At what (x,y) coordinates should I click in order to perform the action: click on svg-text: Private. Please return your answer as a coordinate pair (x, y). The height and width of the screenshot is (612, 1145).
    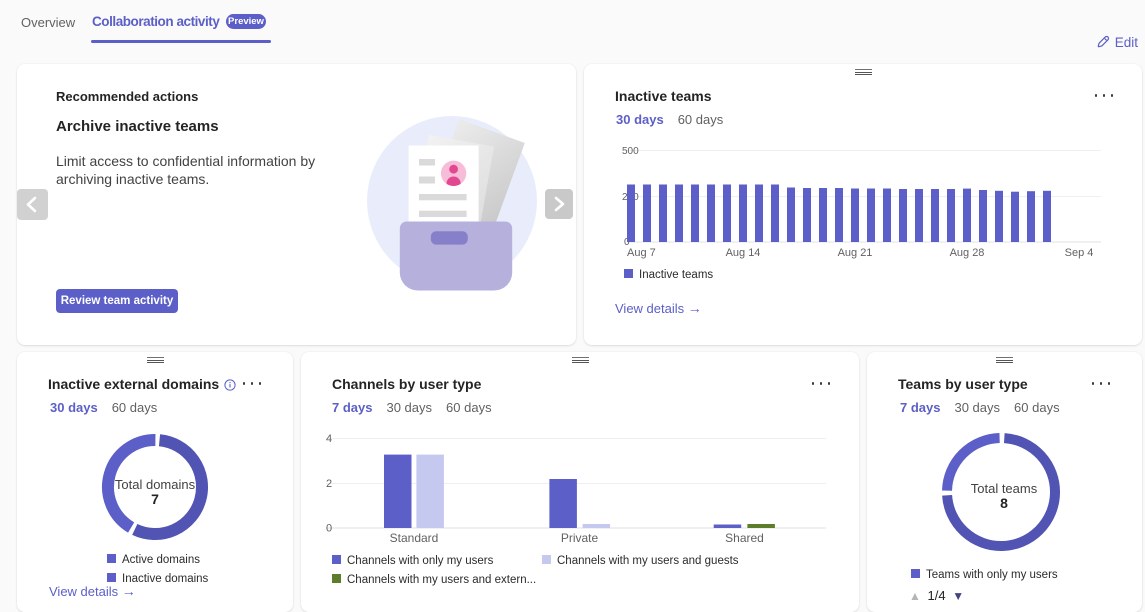
    Looking at the image, I should click on (580, 536).